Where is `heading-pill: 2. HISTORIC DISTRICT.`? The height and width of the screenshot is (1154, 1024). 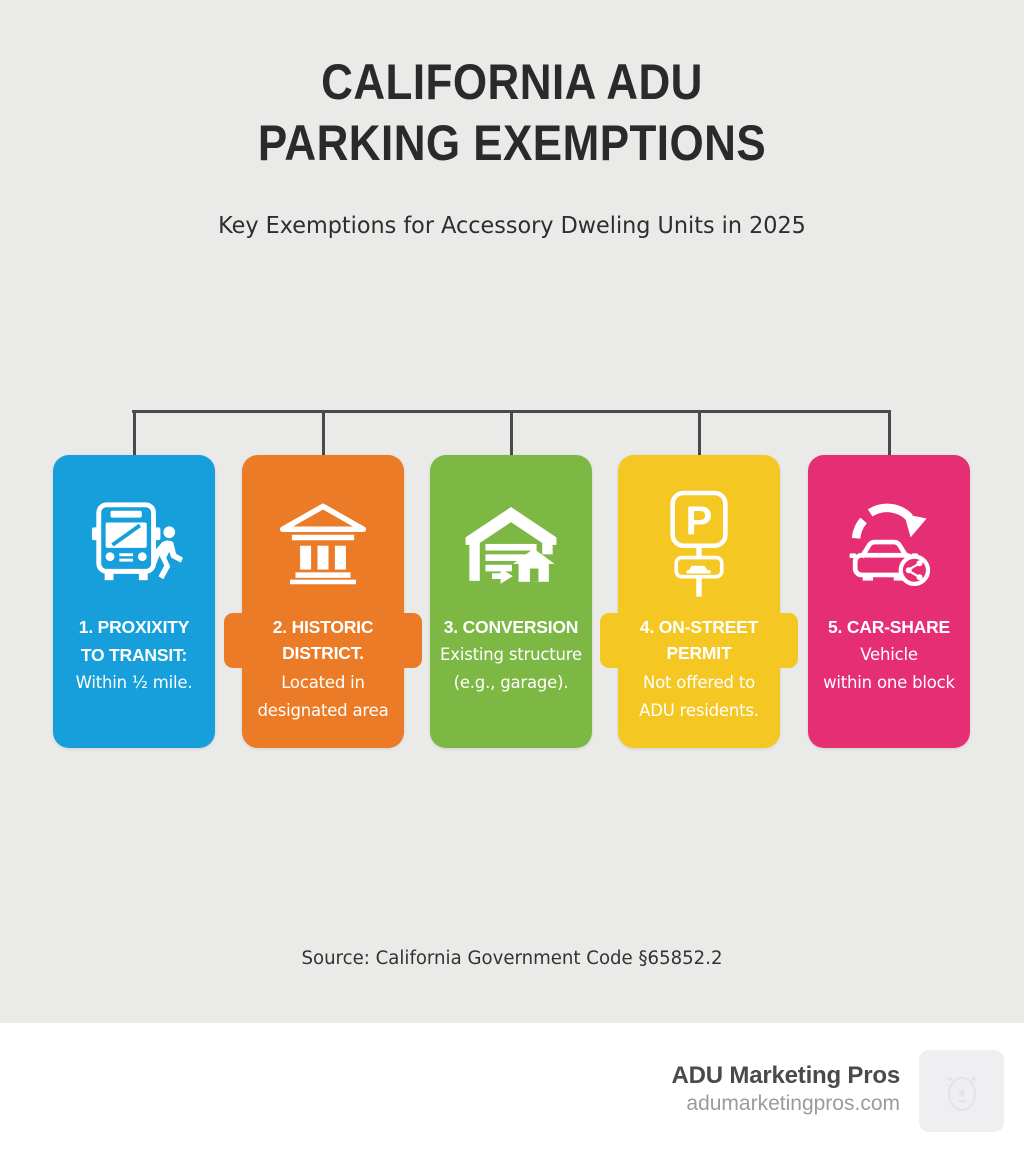 heading-pill: 2. HISTORIC DISTRICT. is located at coordinates (323, 640).